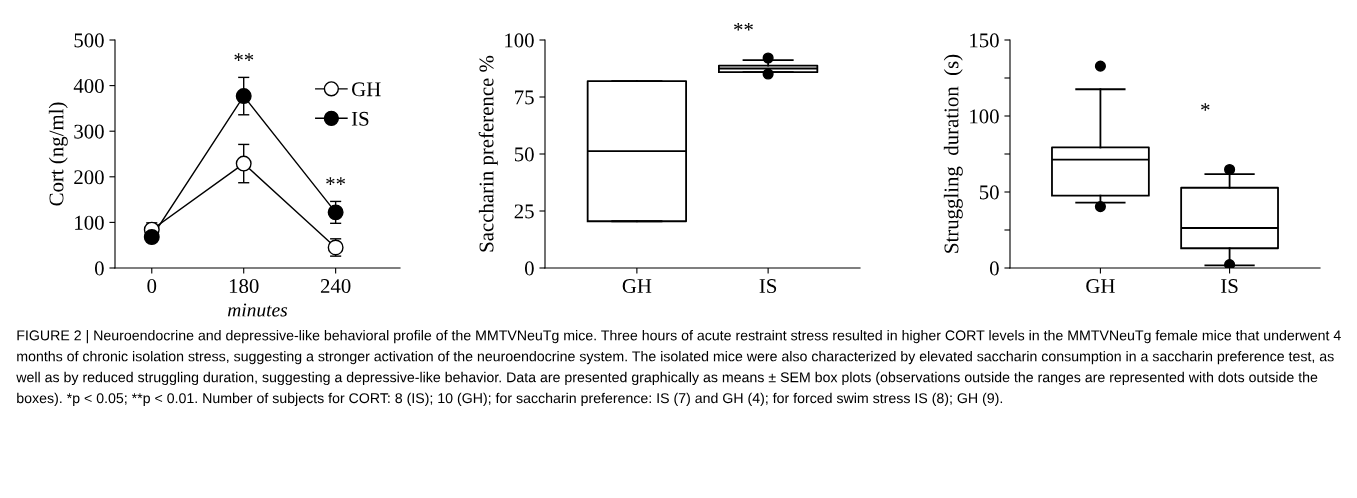 The width and height of the screenshot is (1357, 498). I want to click on y-tick-label: 25, so click(524, 211).